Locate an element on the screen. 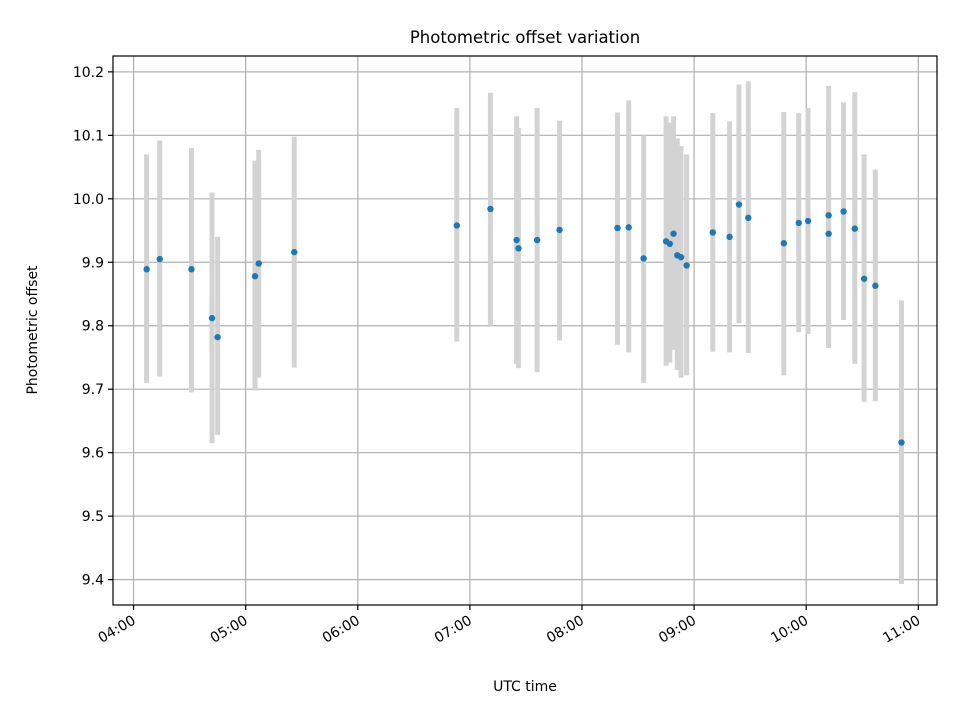  y-tick-label: 9.7 is located at coordinates (93, 390).